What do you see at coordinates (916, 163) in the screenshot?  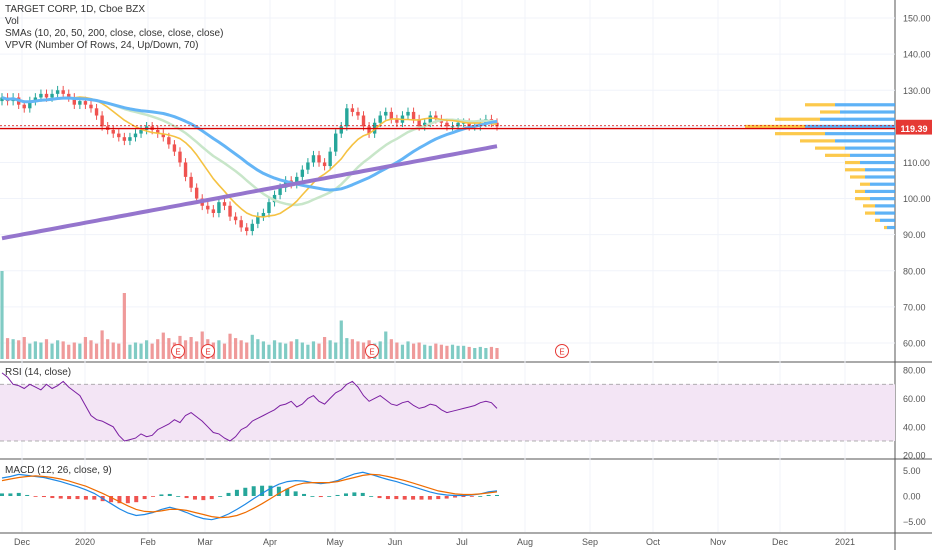 I see `y-tick-label: 110.00` at bounding box center [916, 163].